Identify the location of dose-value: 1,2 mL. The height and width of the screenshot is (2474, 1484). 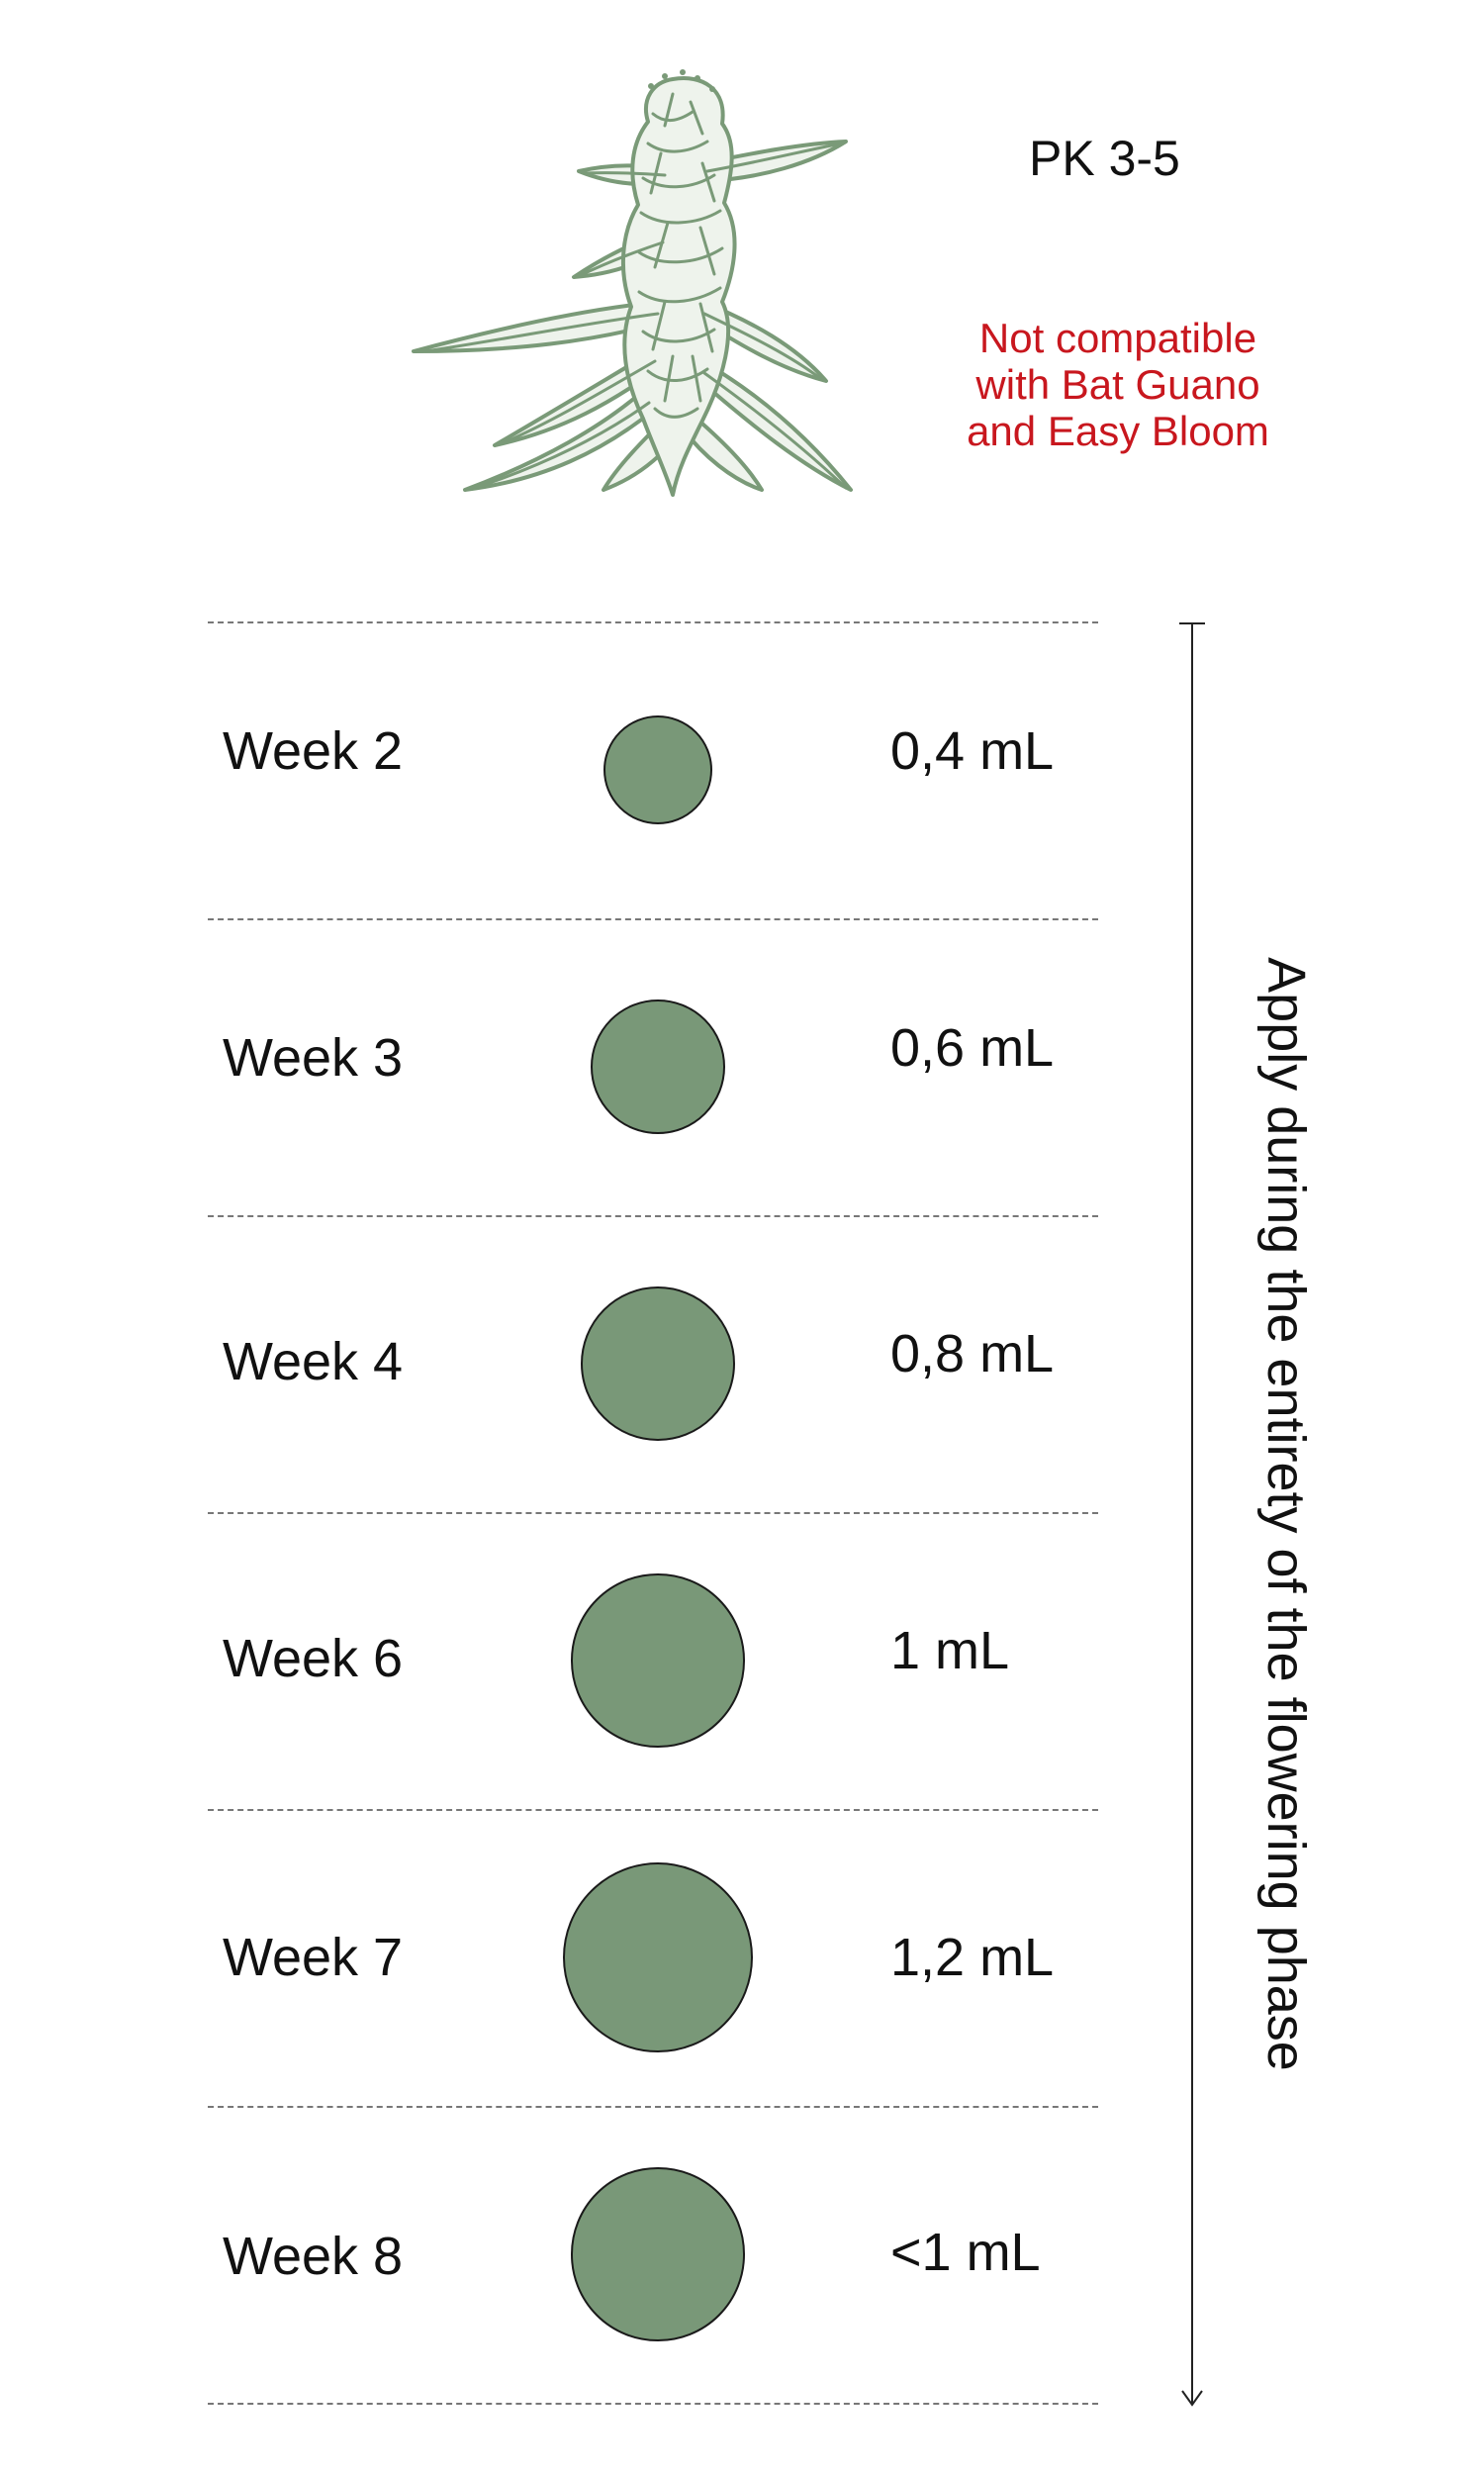
(972, 1958).